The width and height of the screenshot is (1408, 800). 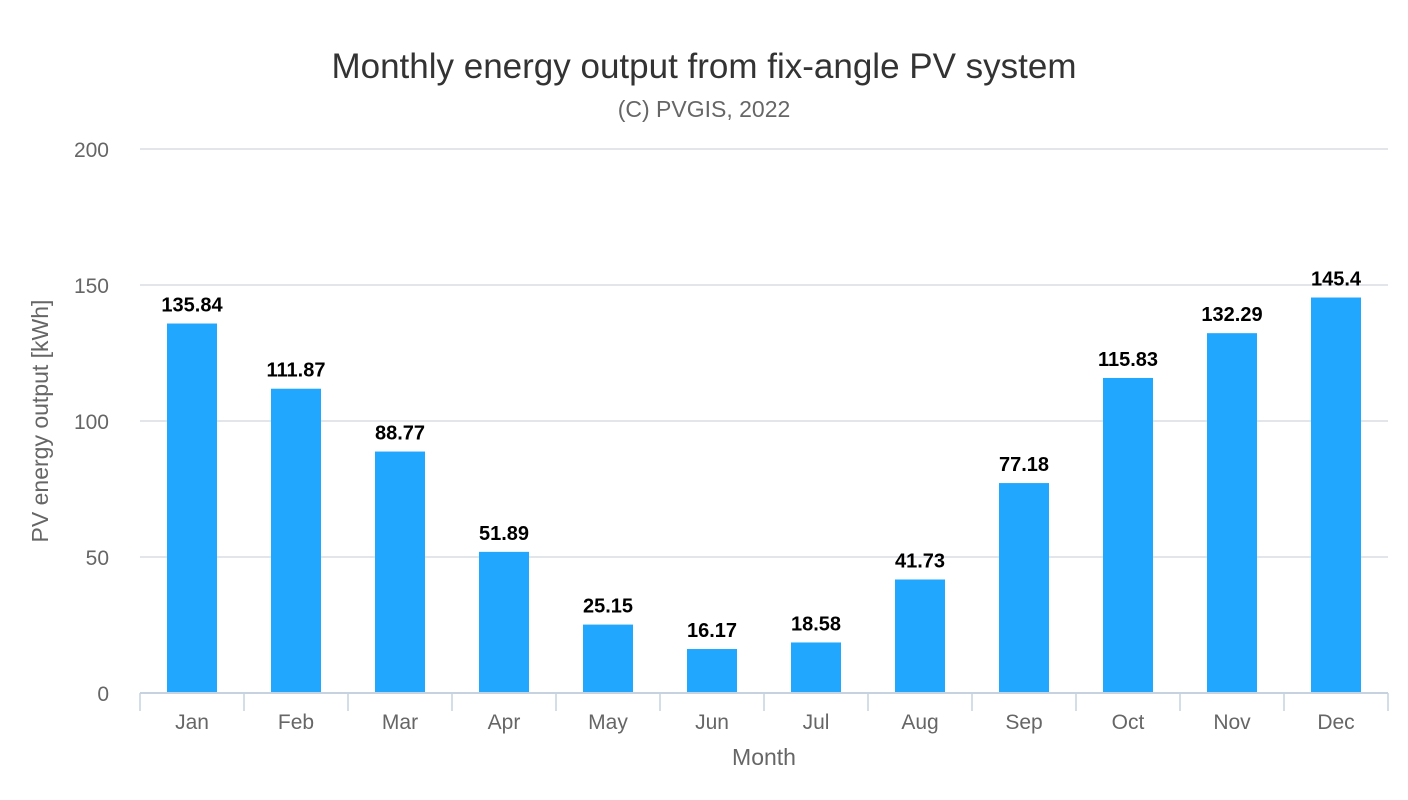 What do you see at coordinates (40, 421) in the screenshot?
I see `y-axis-label: PV energy output [kWh]` at bounding box center [40, 421].